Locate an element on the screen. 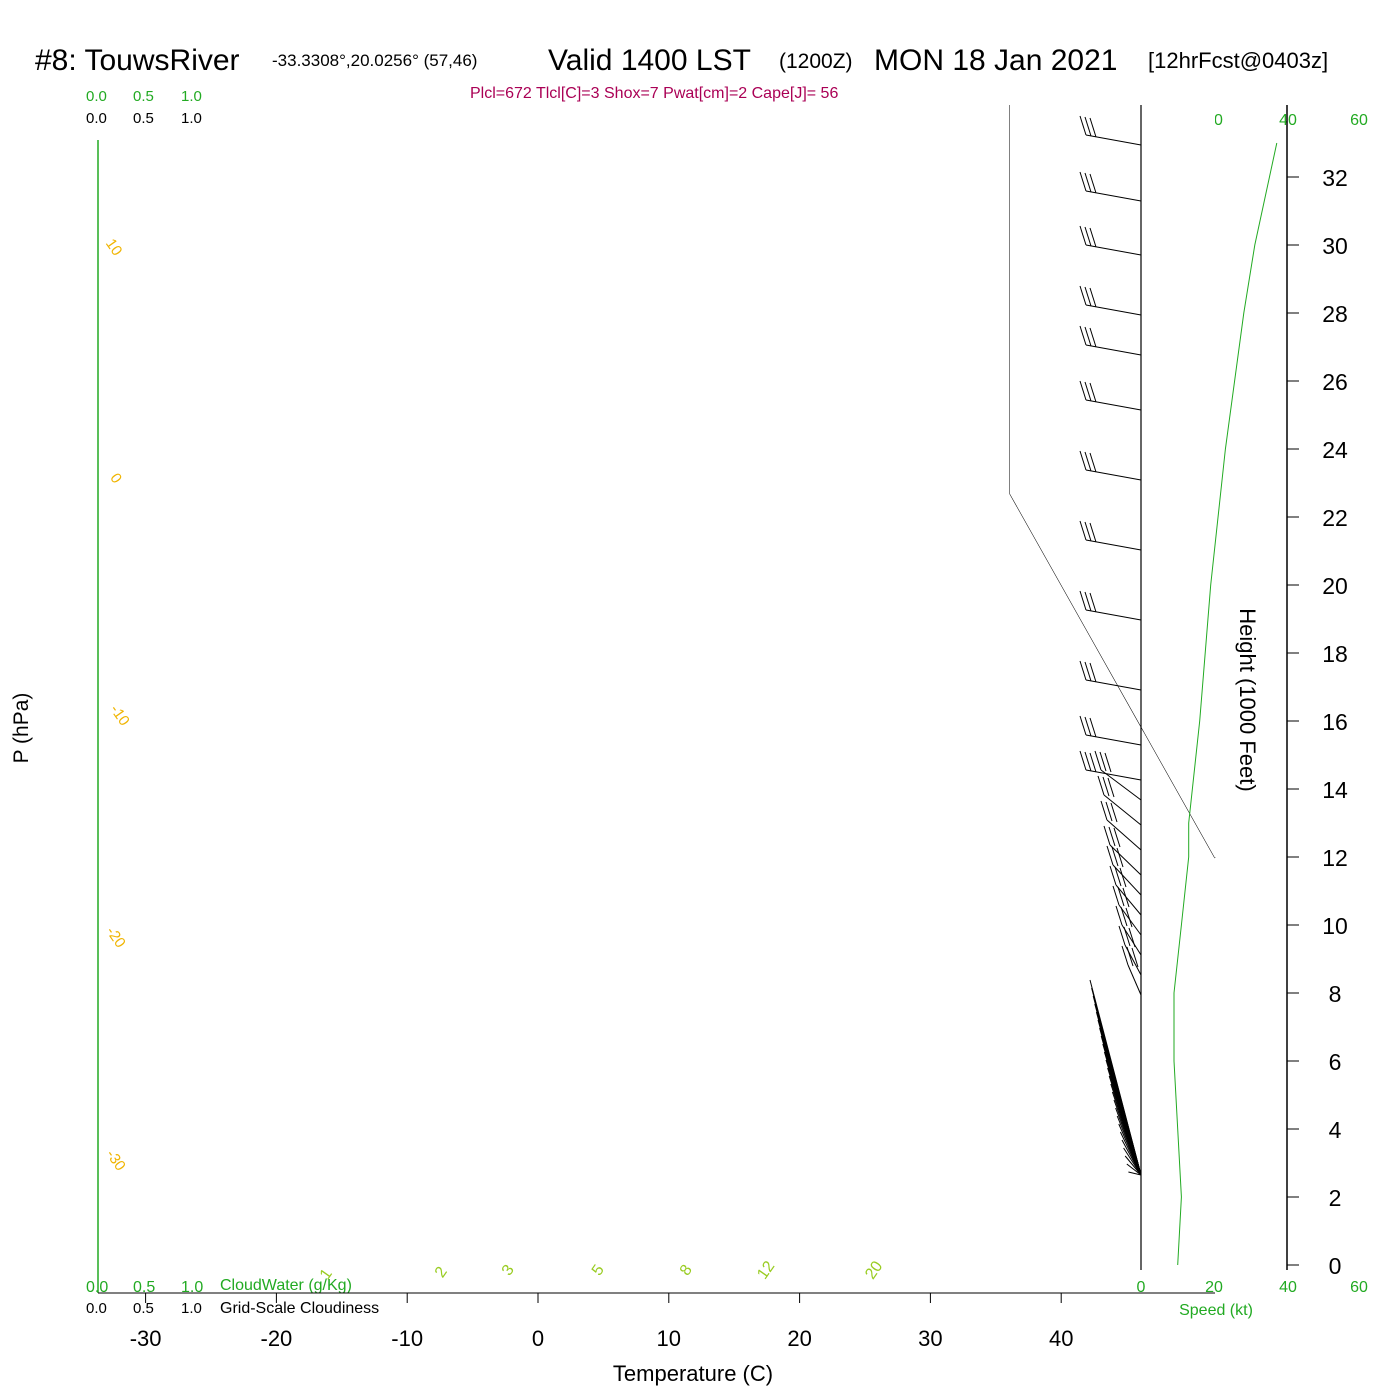 This screenshot has height=1400, width=1400. speed-tick-bottom-1: 20 is located at coordinates (1214, 1287).